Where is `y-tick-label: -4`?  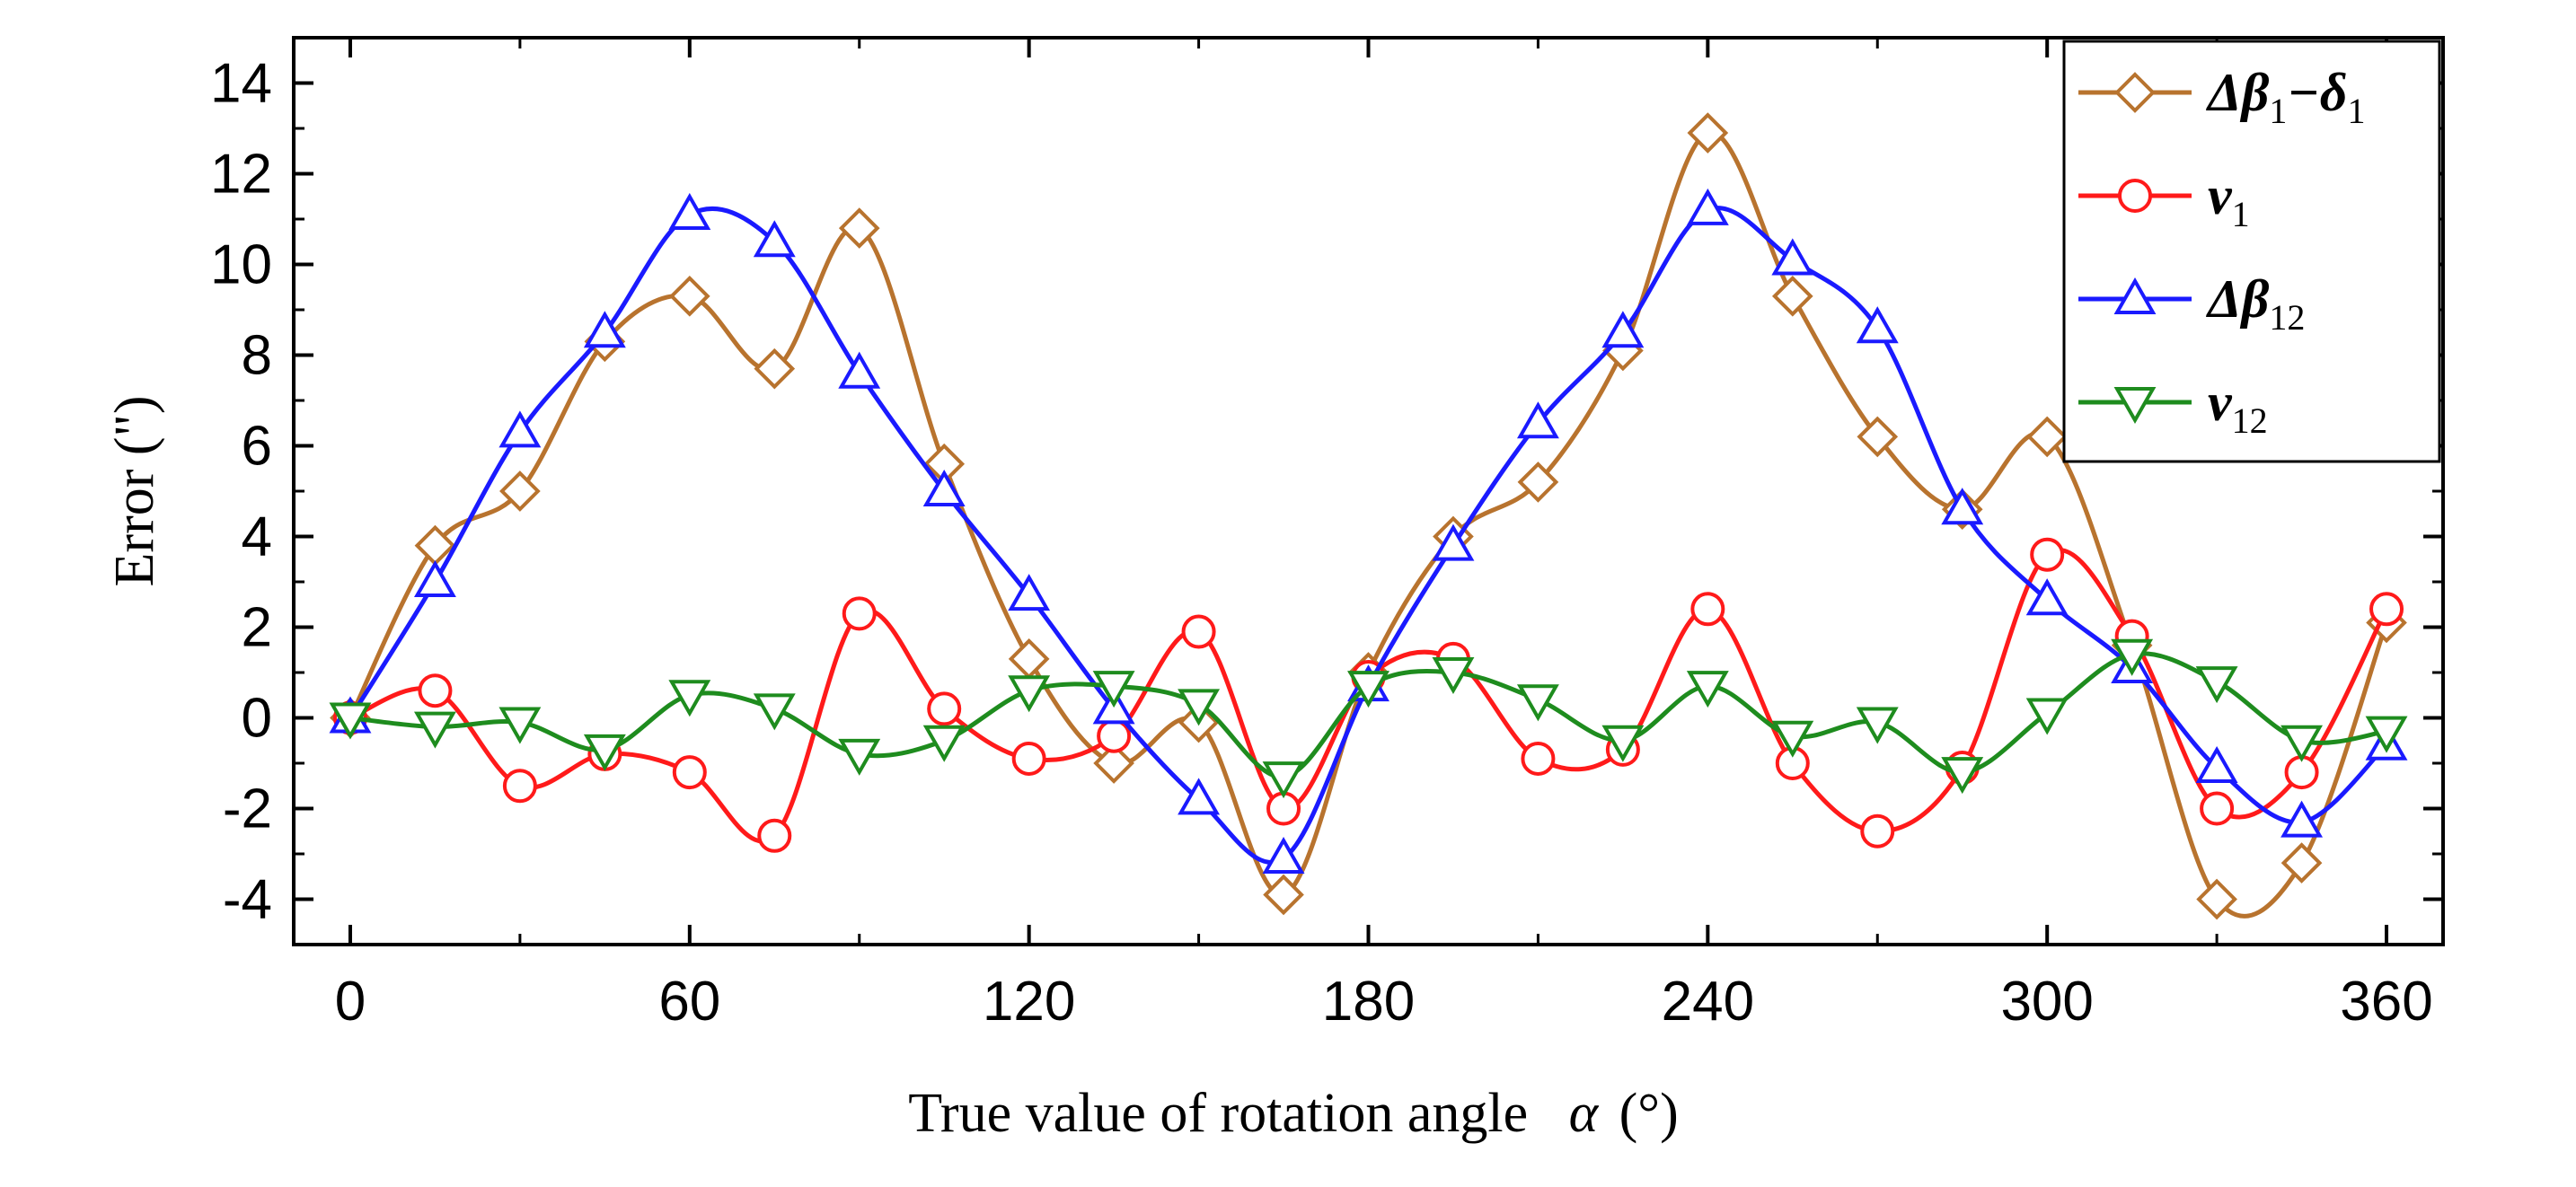
y-tick-label: -4 is located at coordinates (247, 900).